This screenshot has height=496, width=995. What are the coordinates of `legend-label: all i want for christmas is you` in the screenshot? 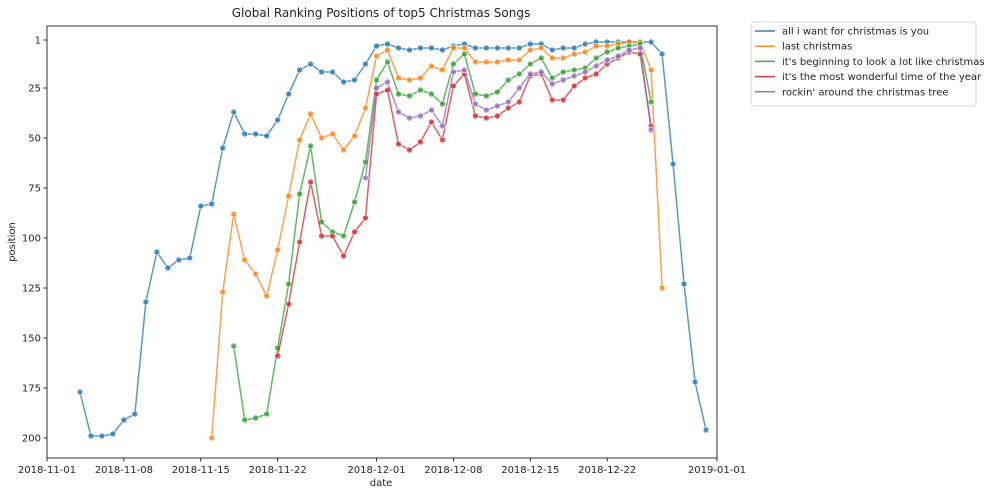 It's located at (855, 32).